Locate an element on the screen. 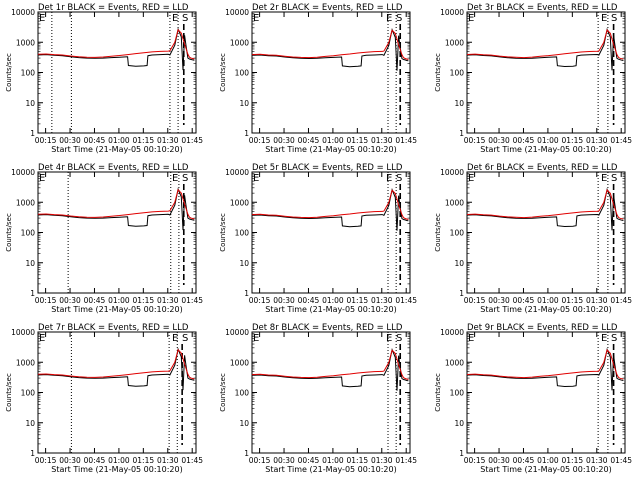 This screenshot has width=640, height=485. panel-title: Det 9r BLACK = Events, RED = LLD is located at coordinates (542, 328).